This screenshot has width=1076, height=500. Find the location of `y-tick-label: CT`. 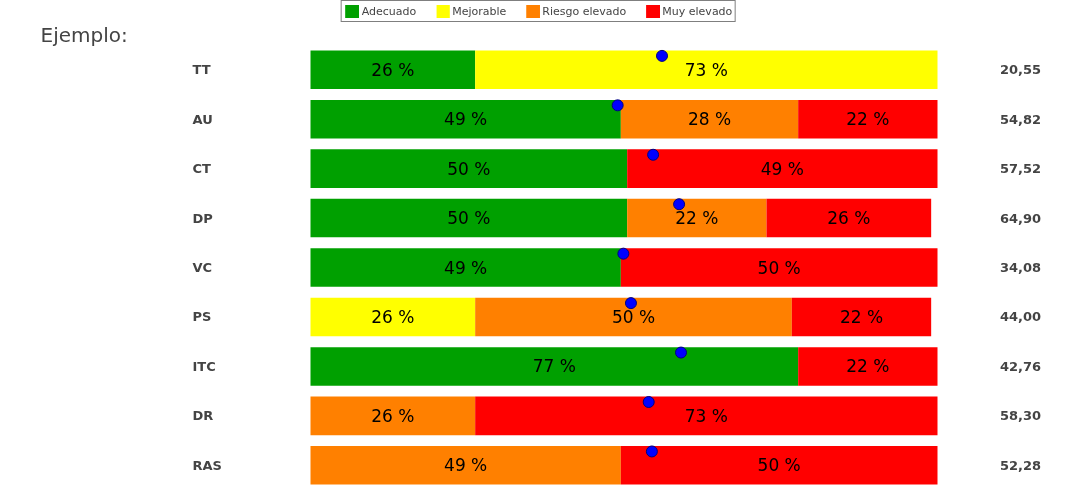

y-tick-label: CT is located at coordinates (202, 169).